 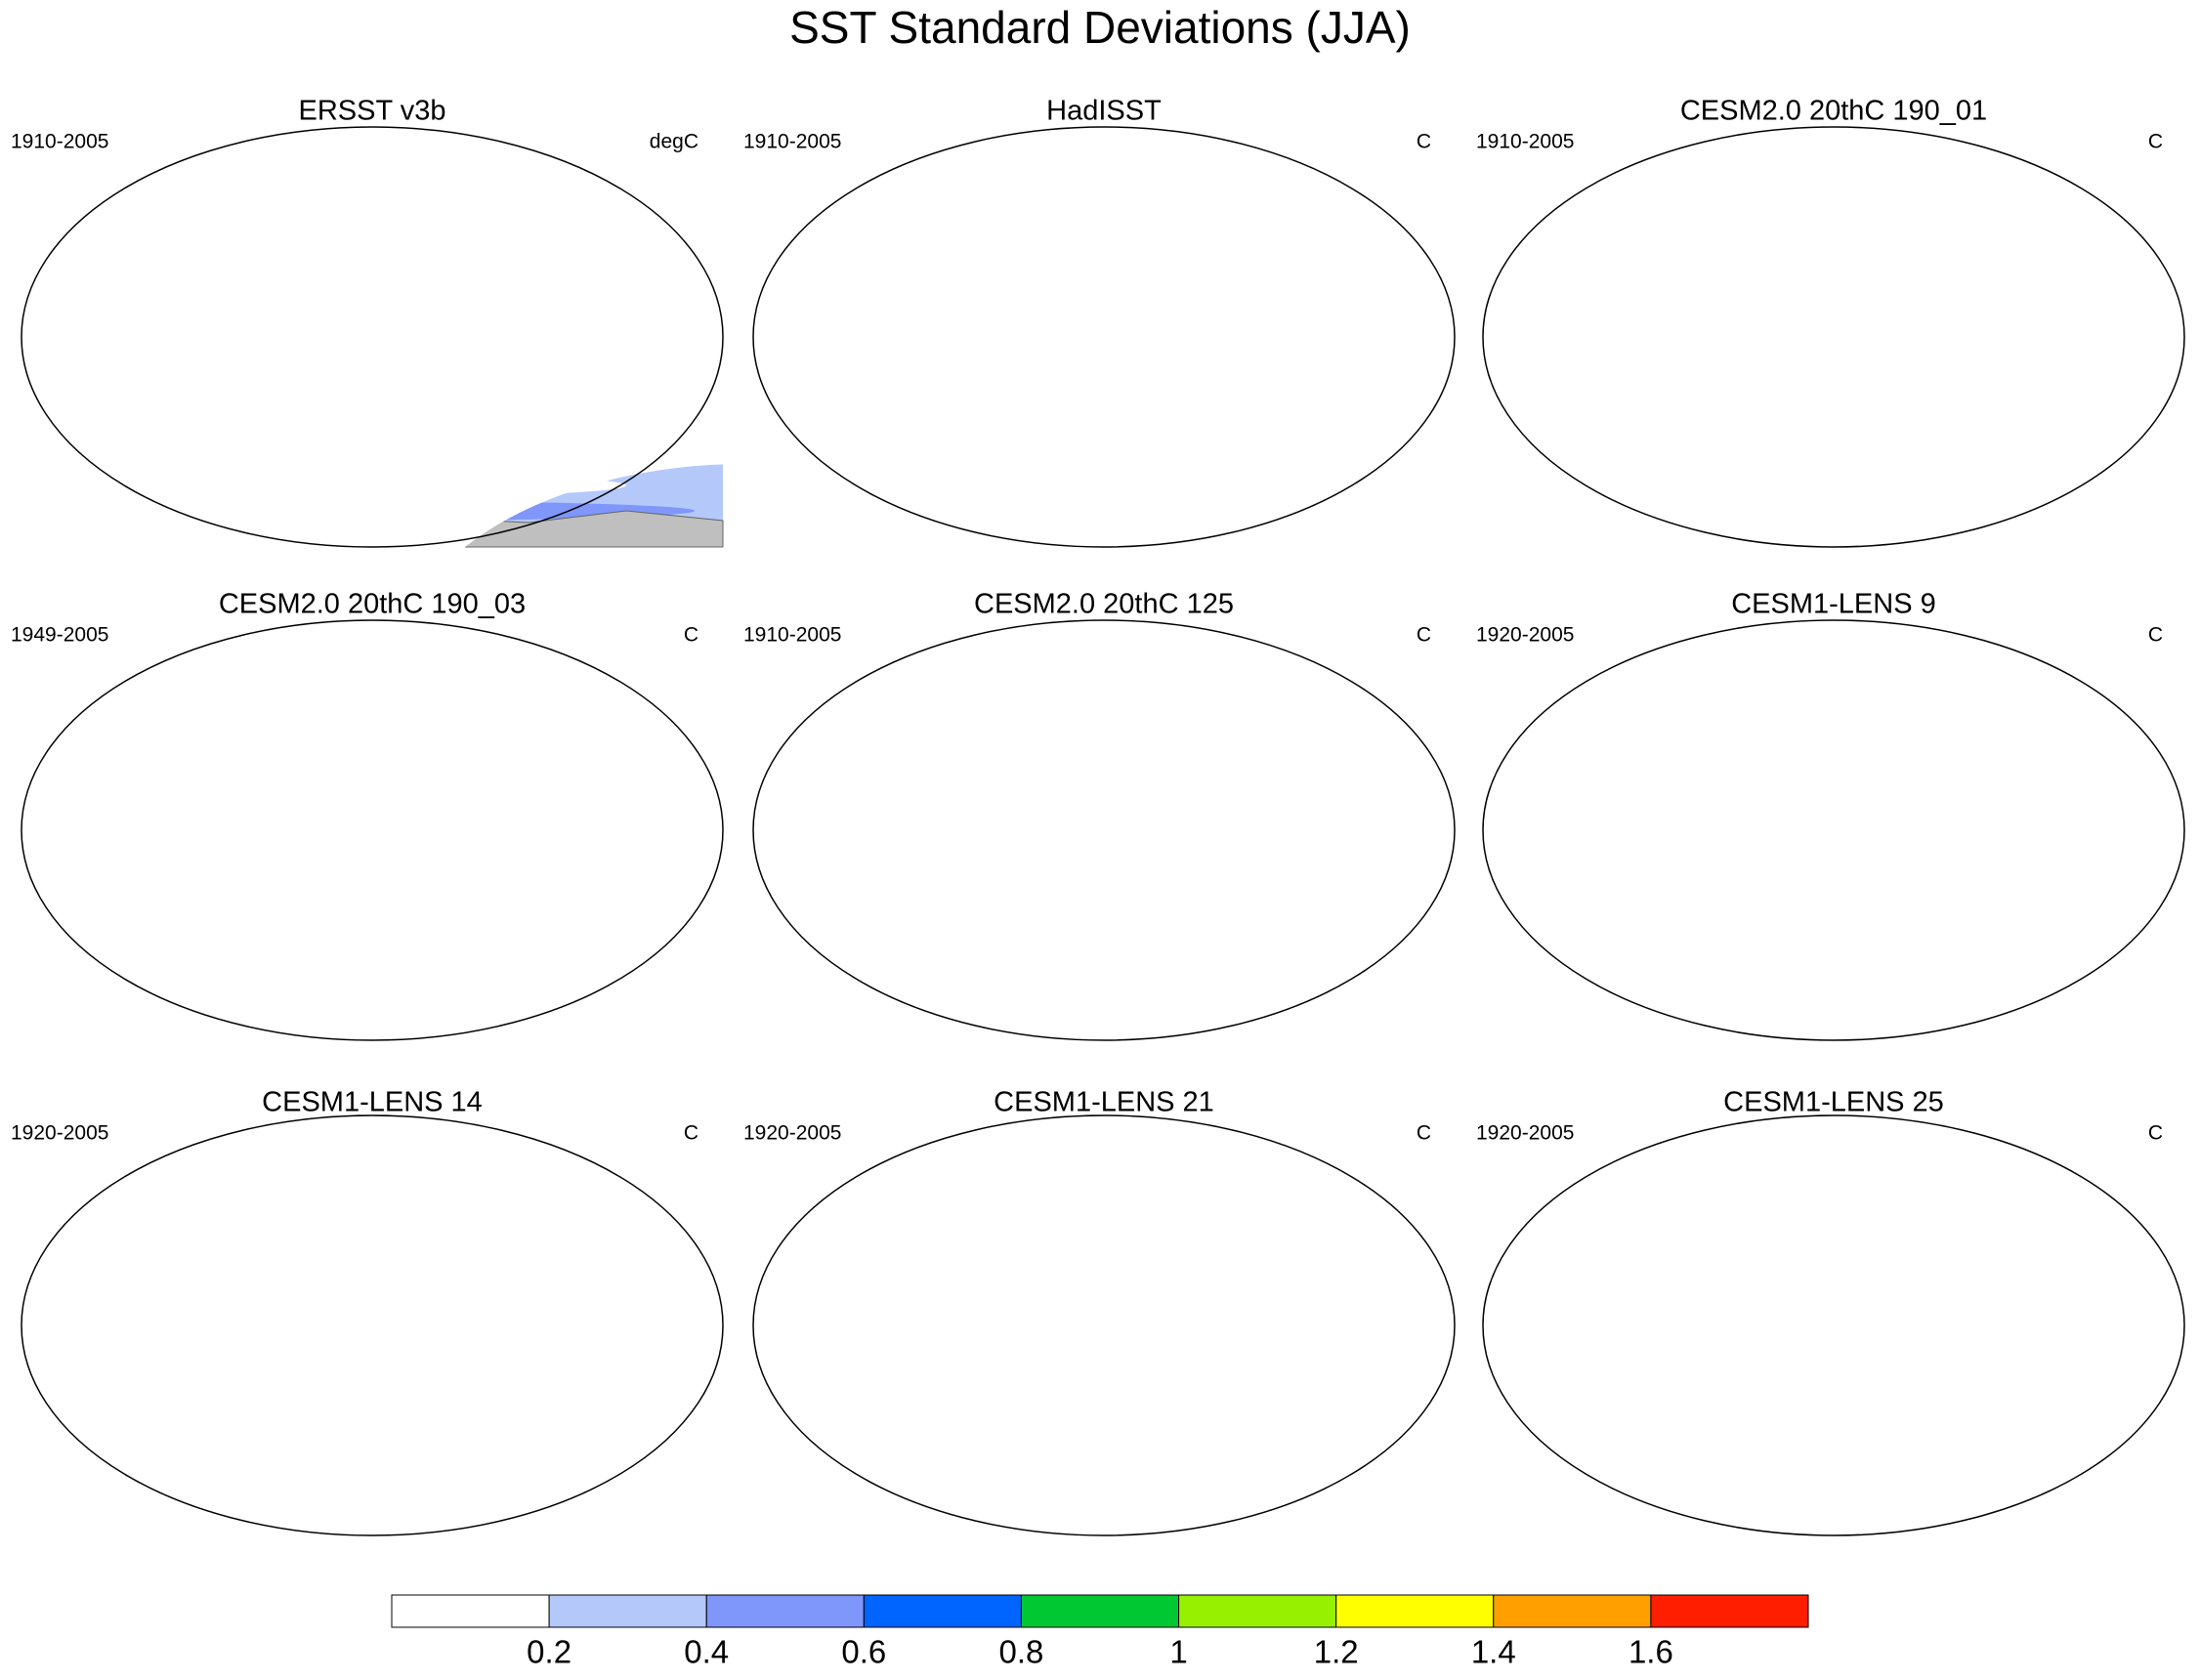 I want to click on panel-title: CESM2.0 20thC 125, so click(x=1104, y=604).